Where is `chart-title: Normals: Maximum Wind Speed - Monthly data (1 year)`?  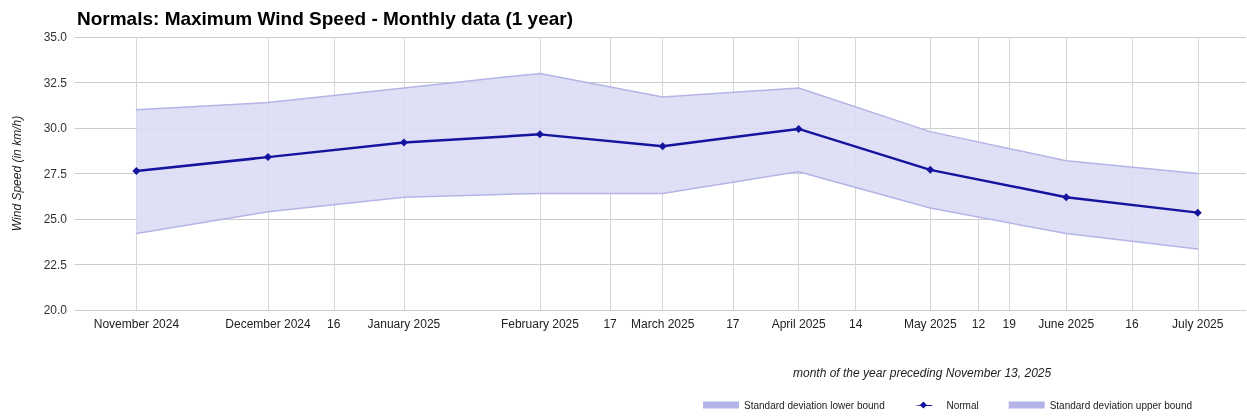
chart-title: Normals: Maximum Wind Speed - Monthly data (1 year) is located at coordinates (325, 18).